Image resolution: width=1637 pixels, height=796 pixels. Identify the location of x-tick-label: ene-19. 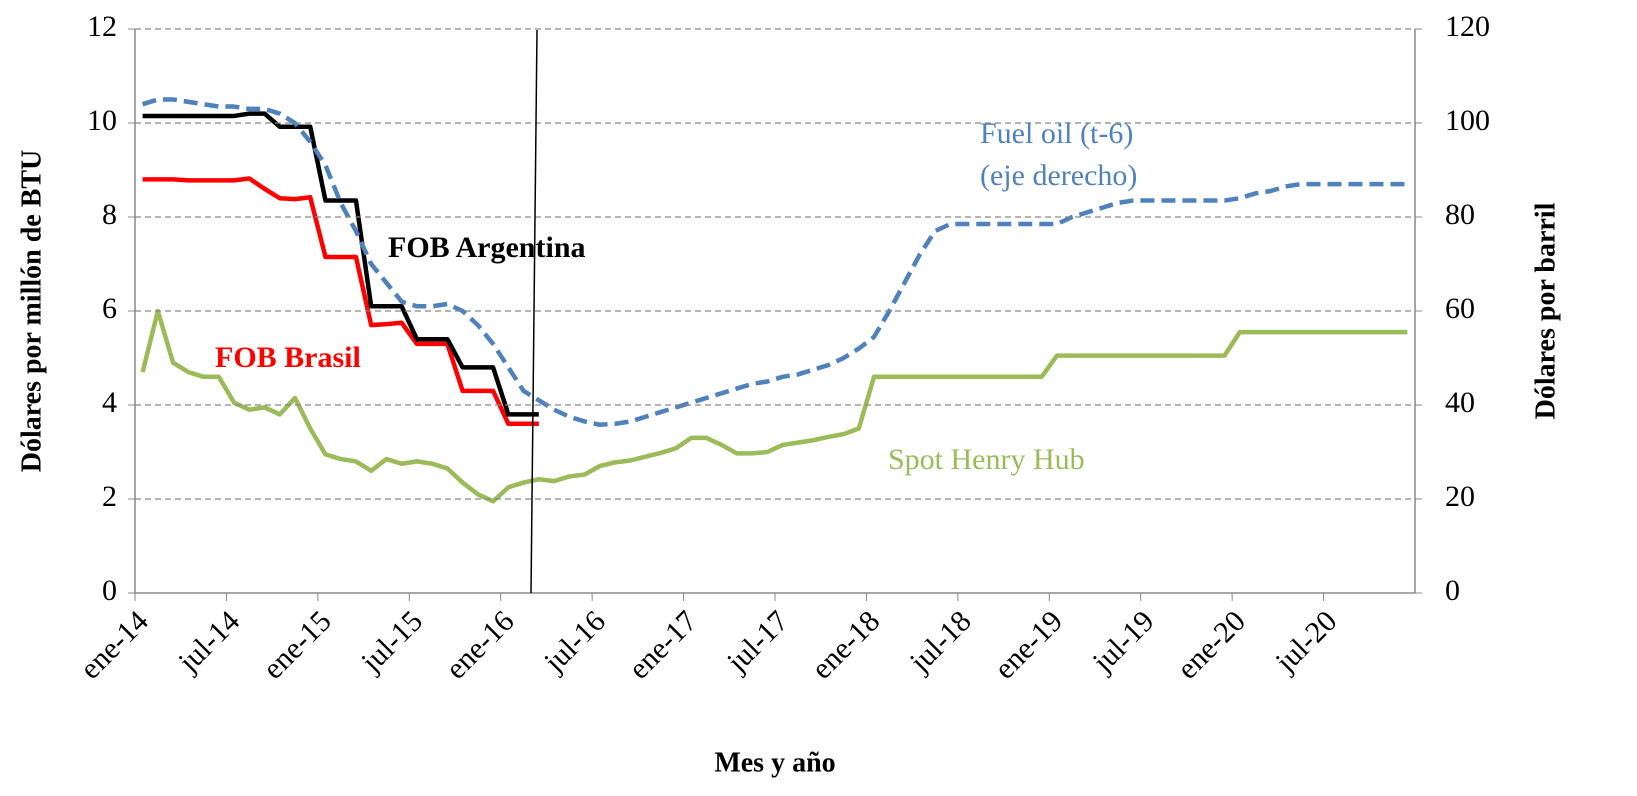
(1028, 644).